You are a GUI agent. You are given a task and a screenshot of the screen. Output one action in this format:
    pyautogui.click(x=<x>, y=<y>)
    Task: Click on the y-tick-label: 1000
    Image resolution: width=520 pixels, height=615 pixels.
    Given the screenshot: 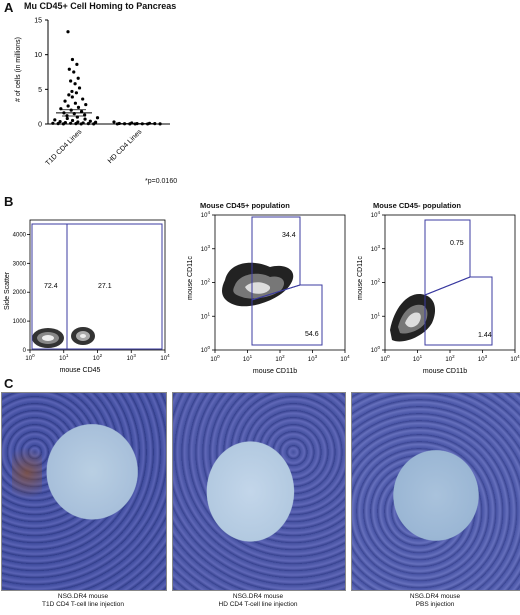 What is the action you would take?
    pyautogui.click(x=20, y=322)
    